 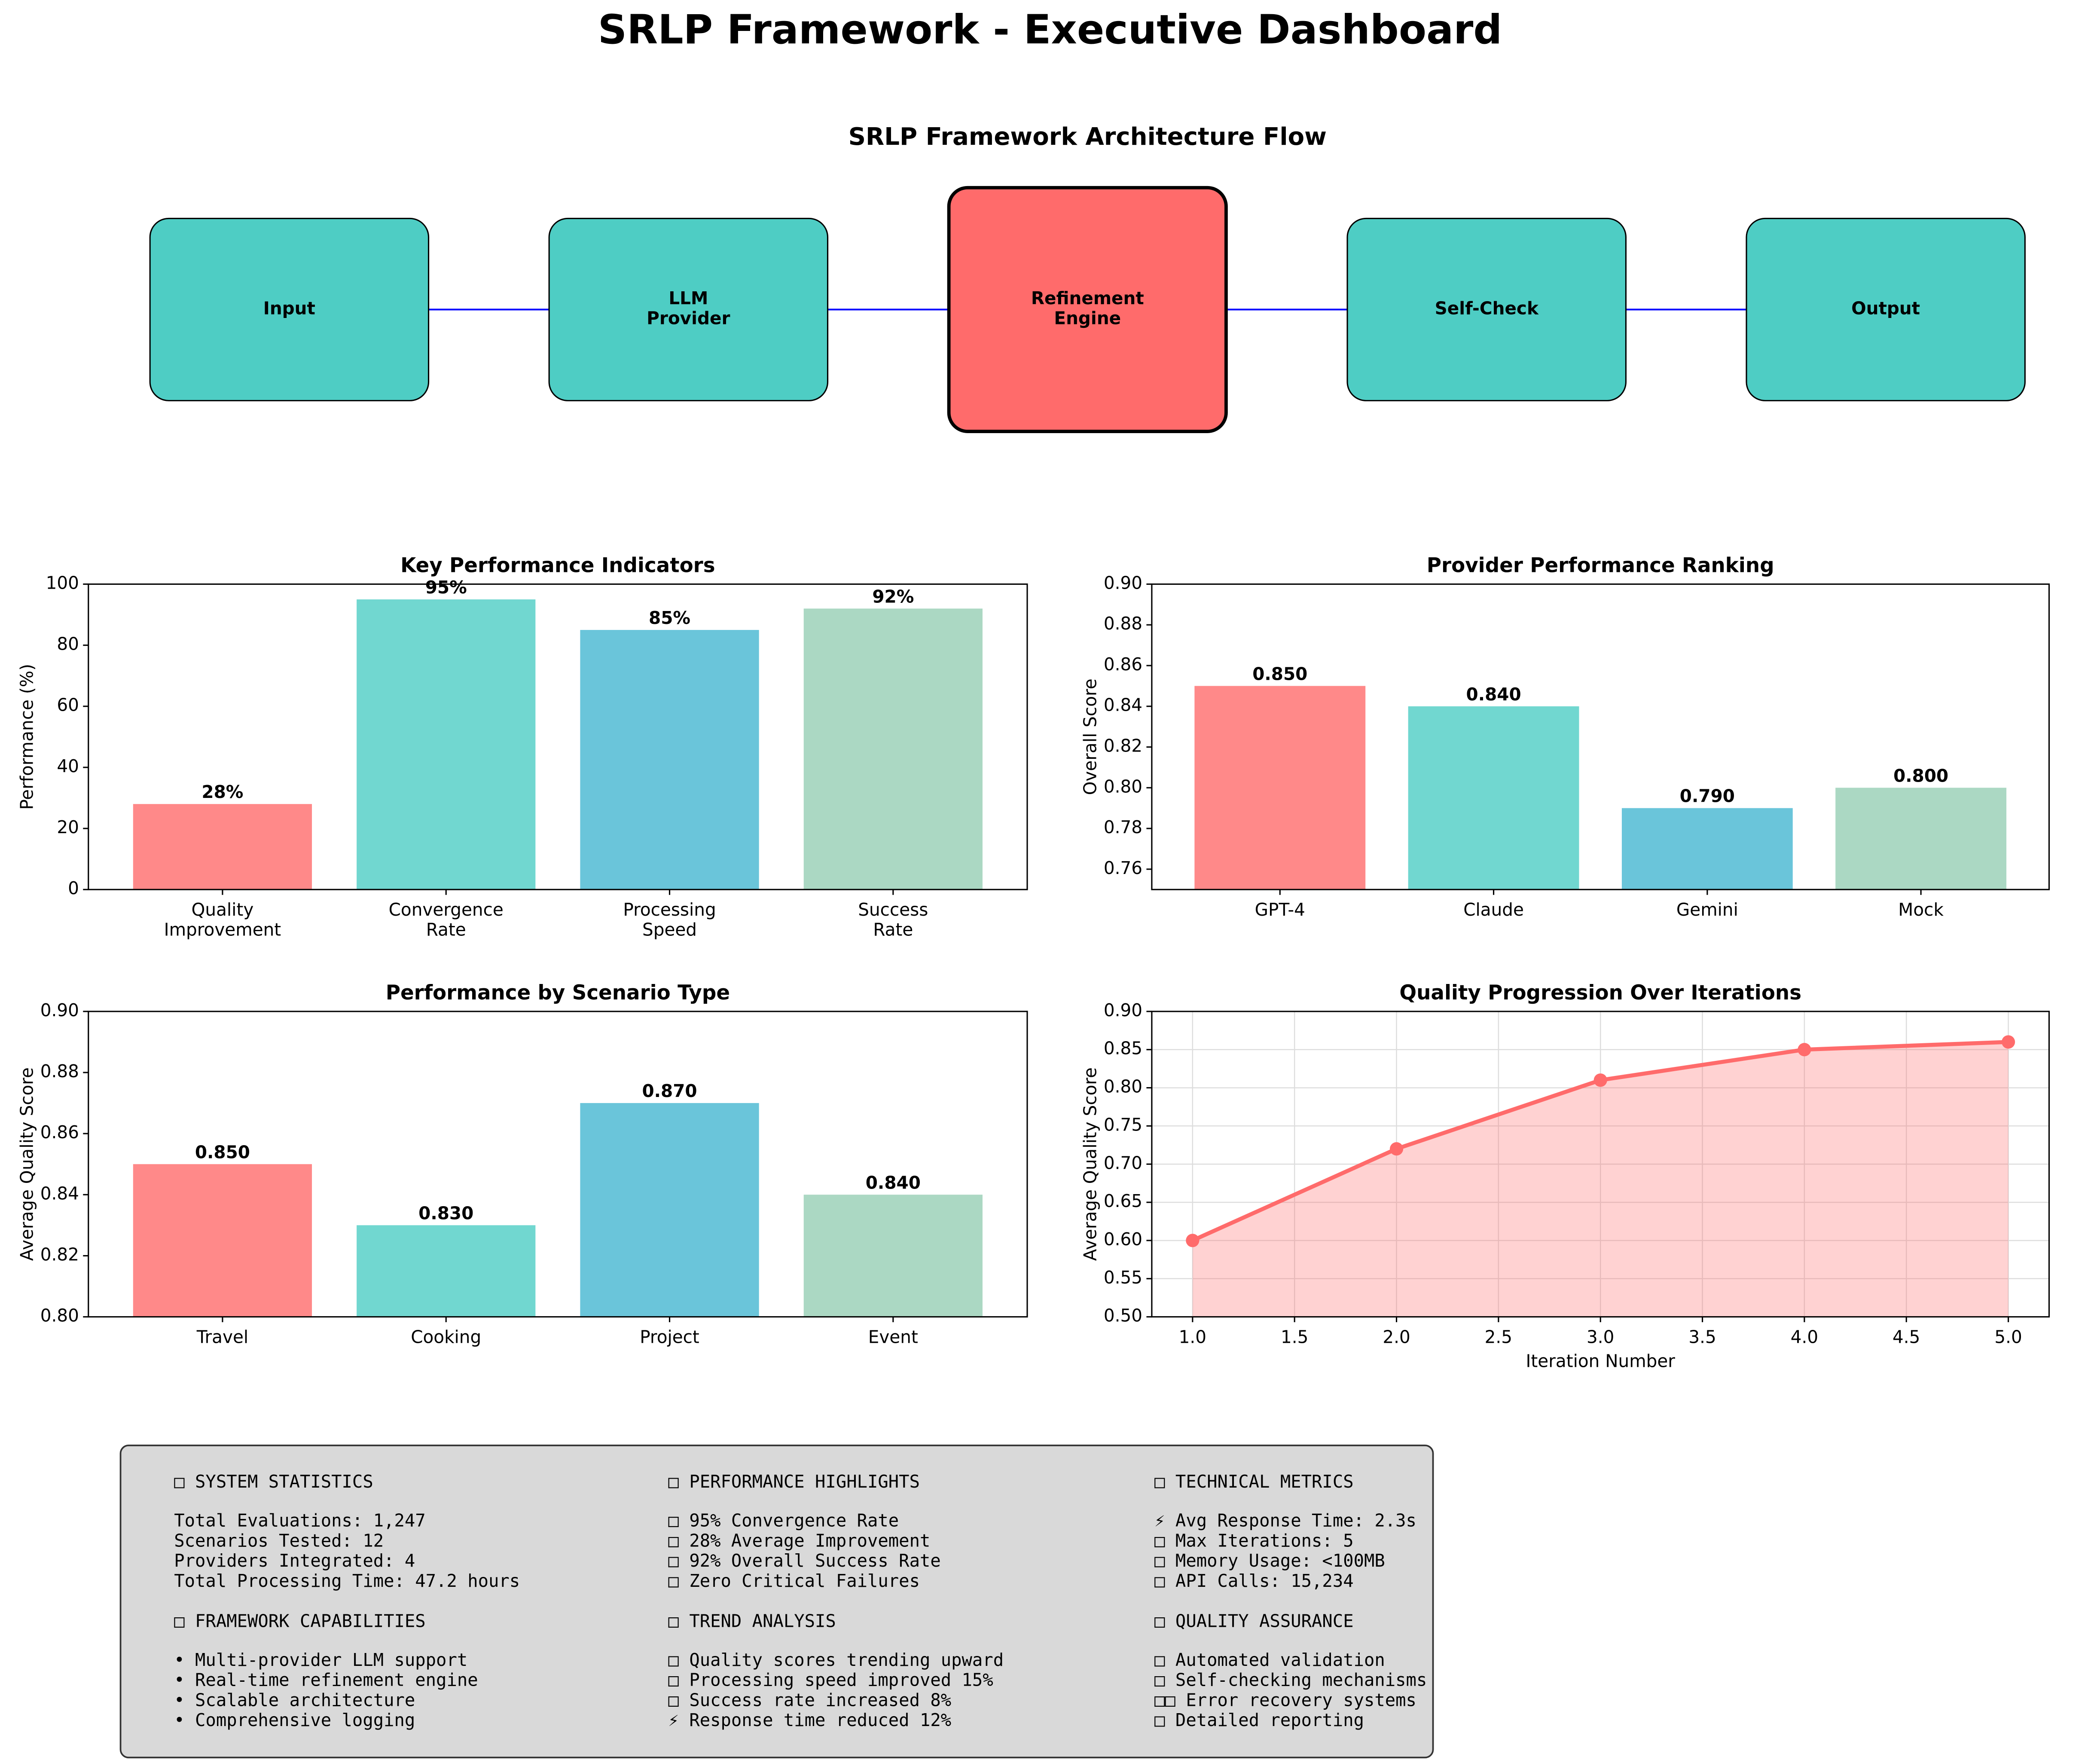 I want to click on y-axis-label: Overall Score, so click(x=1090, y=736).